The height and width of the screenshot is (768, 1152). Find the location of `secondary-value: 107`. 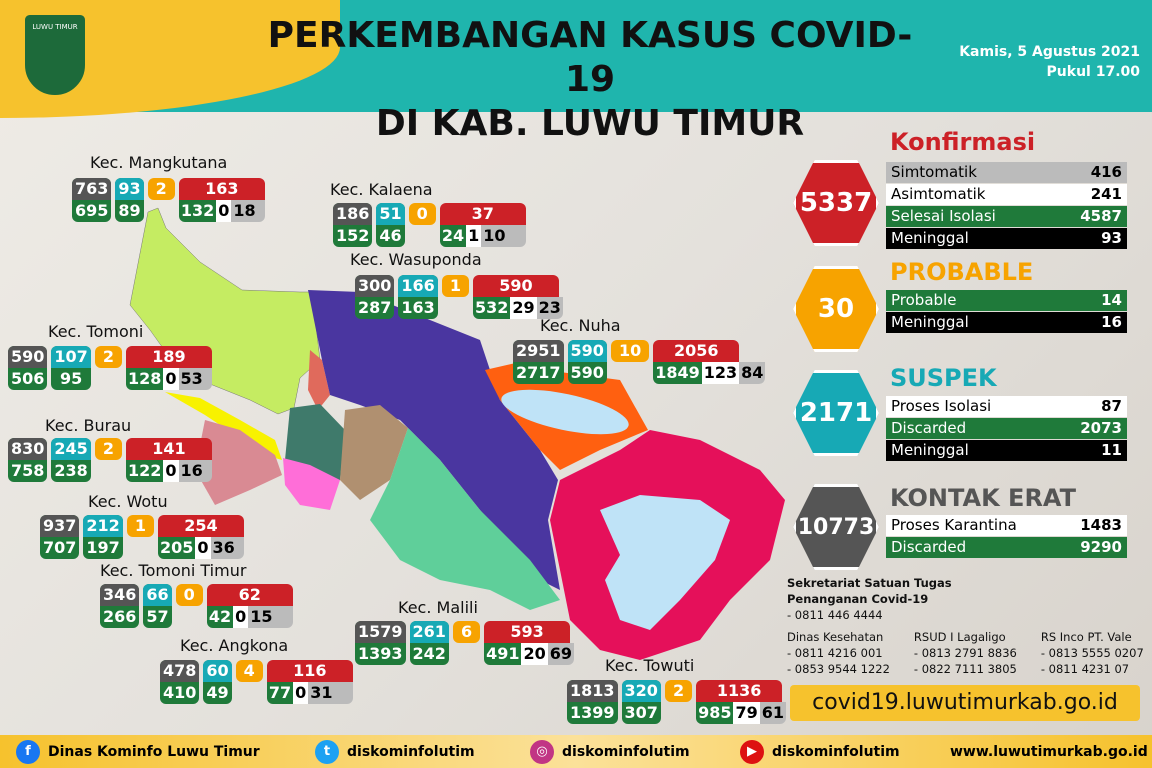

secondary-value: 107 is located at coordinates (71, 357).